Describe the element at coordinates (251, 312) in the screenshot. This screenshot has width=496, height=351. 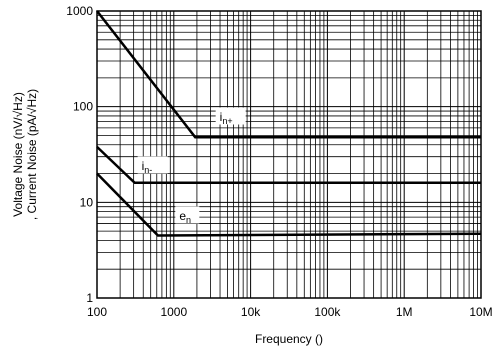
I see `x-tick-label: 10k` at that location.